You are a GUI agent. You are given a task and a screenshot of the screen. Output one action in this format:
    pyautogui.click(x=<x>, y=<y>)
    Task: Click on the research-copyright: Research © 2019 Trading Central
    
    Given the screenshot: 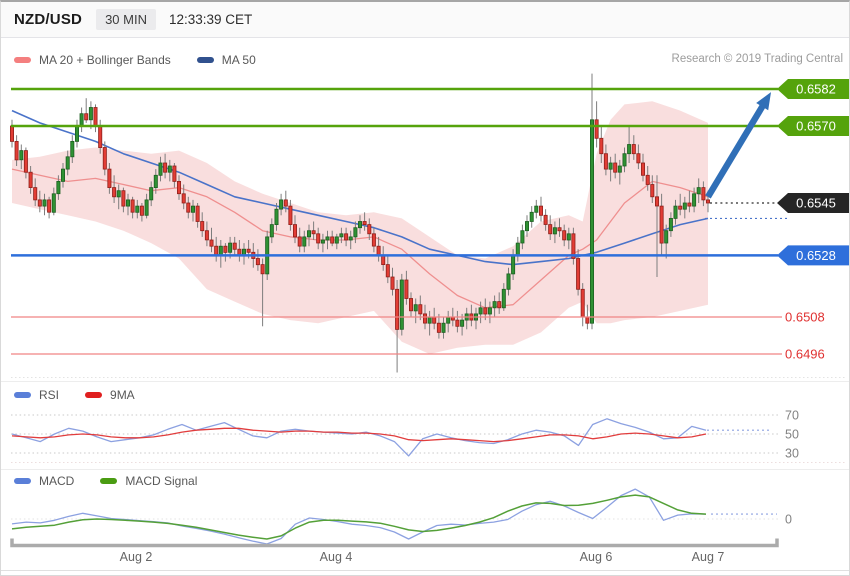 What is the action you would take?
    pyautogui.click(x=757, y=59)
    